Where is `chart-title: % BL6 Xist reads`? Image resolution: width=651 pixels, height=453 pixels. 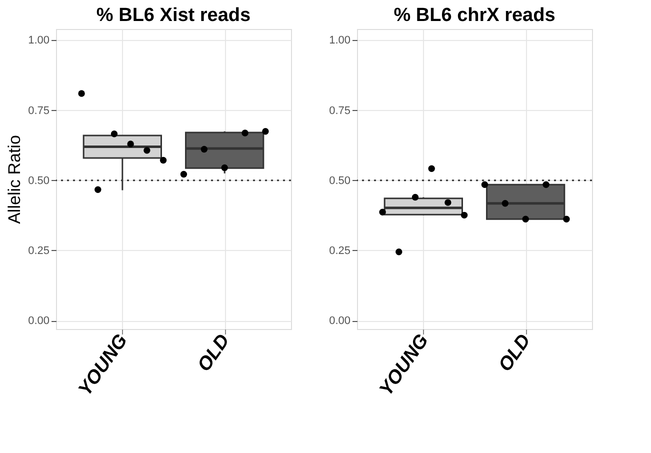 chart-title: % BL6 Xist reads is located at coordinates (173, 15).